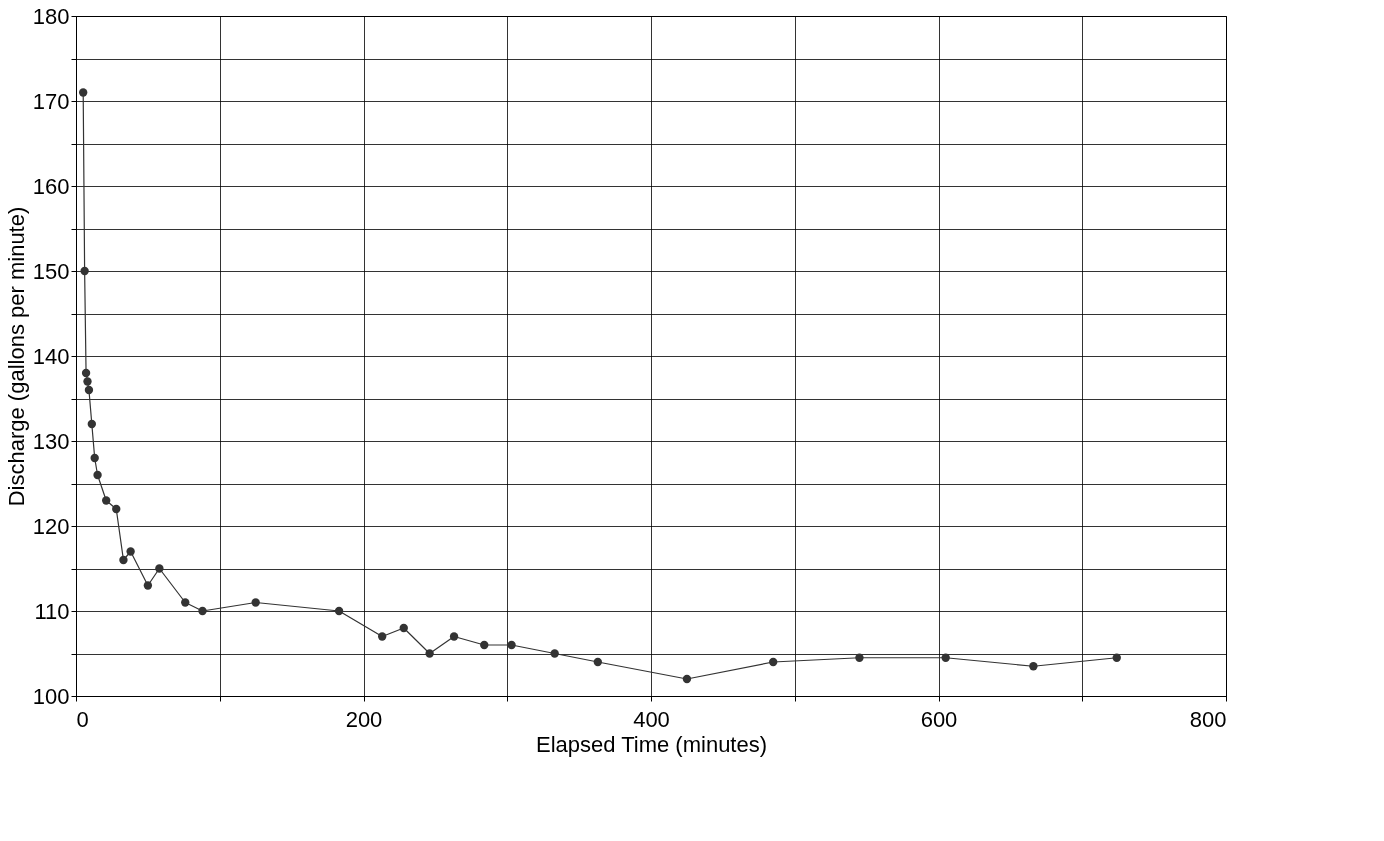 The width and height of the screenshot is (1384, 841). What do you see at coordinates (1208, 719) in the screenshot?
I see `x-tick-label: 800` at bounding box center [1208, 719].